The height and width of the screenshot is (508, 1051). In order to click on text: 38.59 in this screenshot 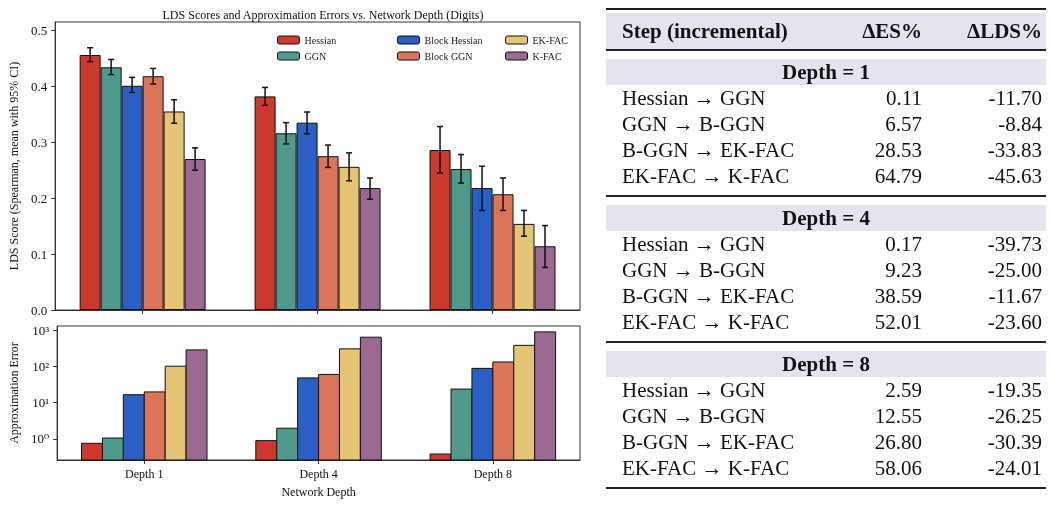, I will do `click(897, 296)`.